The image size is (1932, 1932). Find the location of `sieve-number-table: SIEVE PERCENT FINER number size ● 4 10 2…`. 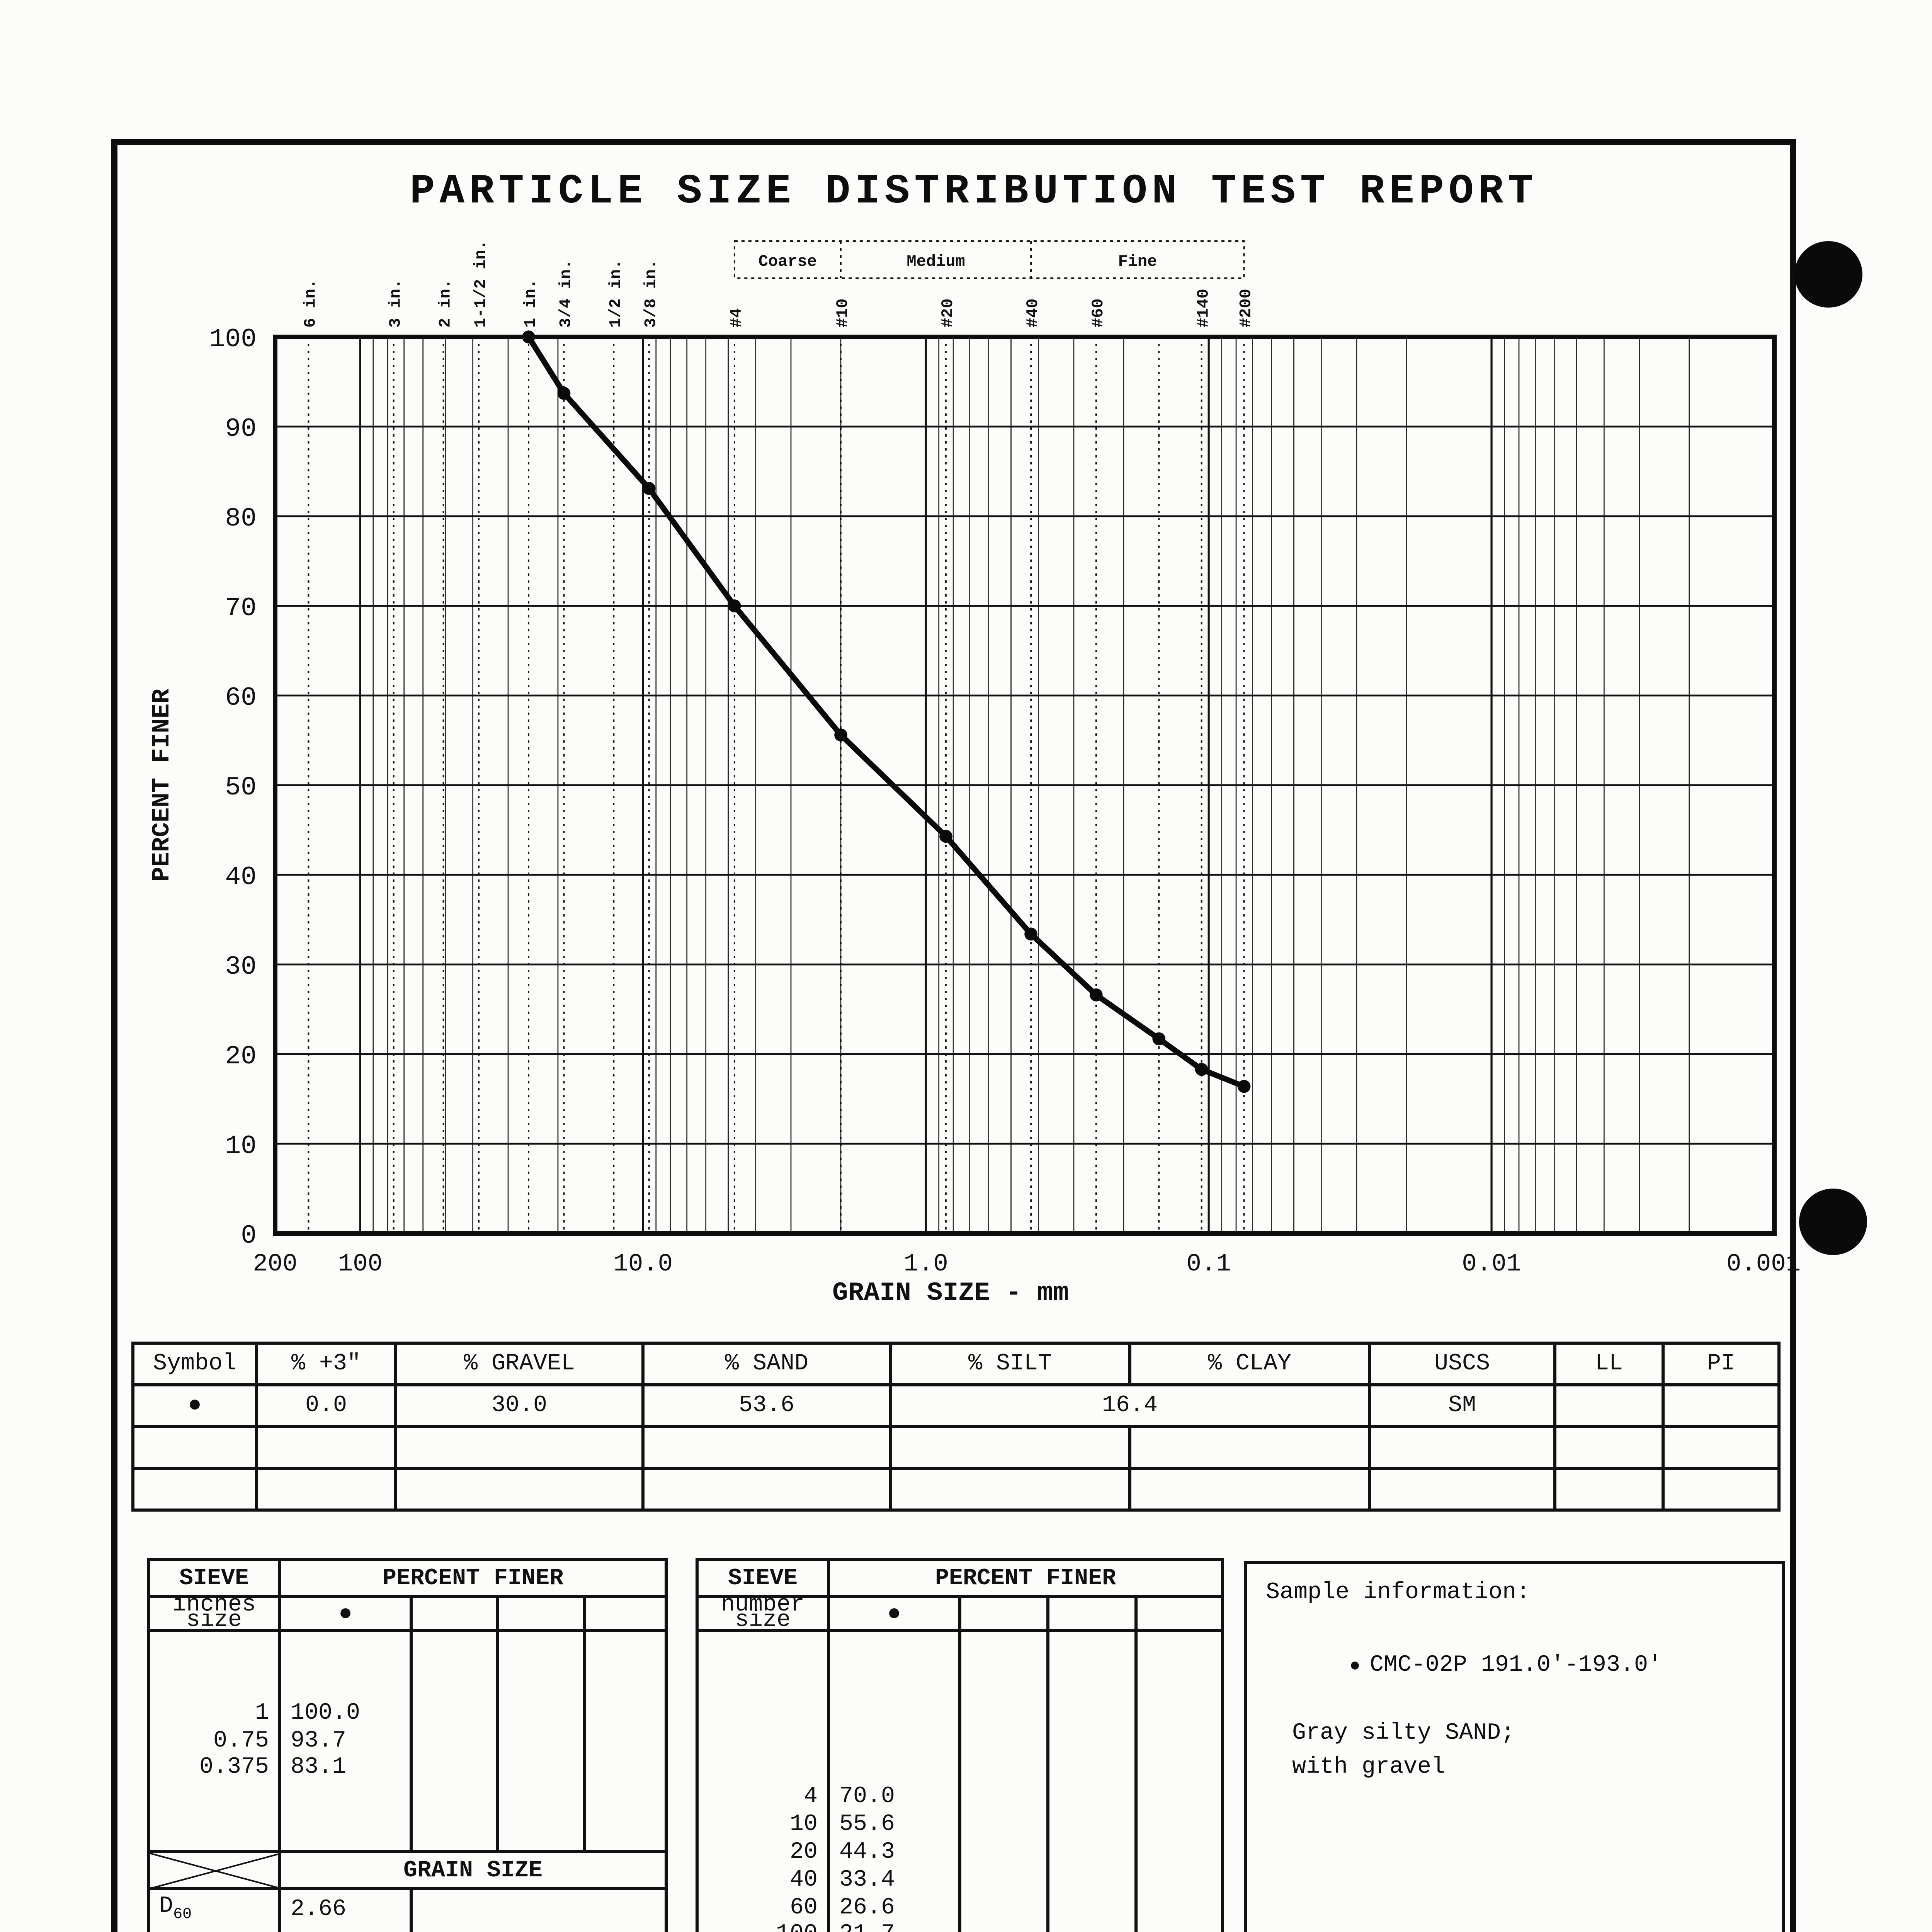

sieve-number-table: SIEVE PERCENT FINER number size ● 4 10 2… is located at coordinates (961, 1745).